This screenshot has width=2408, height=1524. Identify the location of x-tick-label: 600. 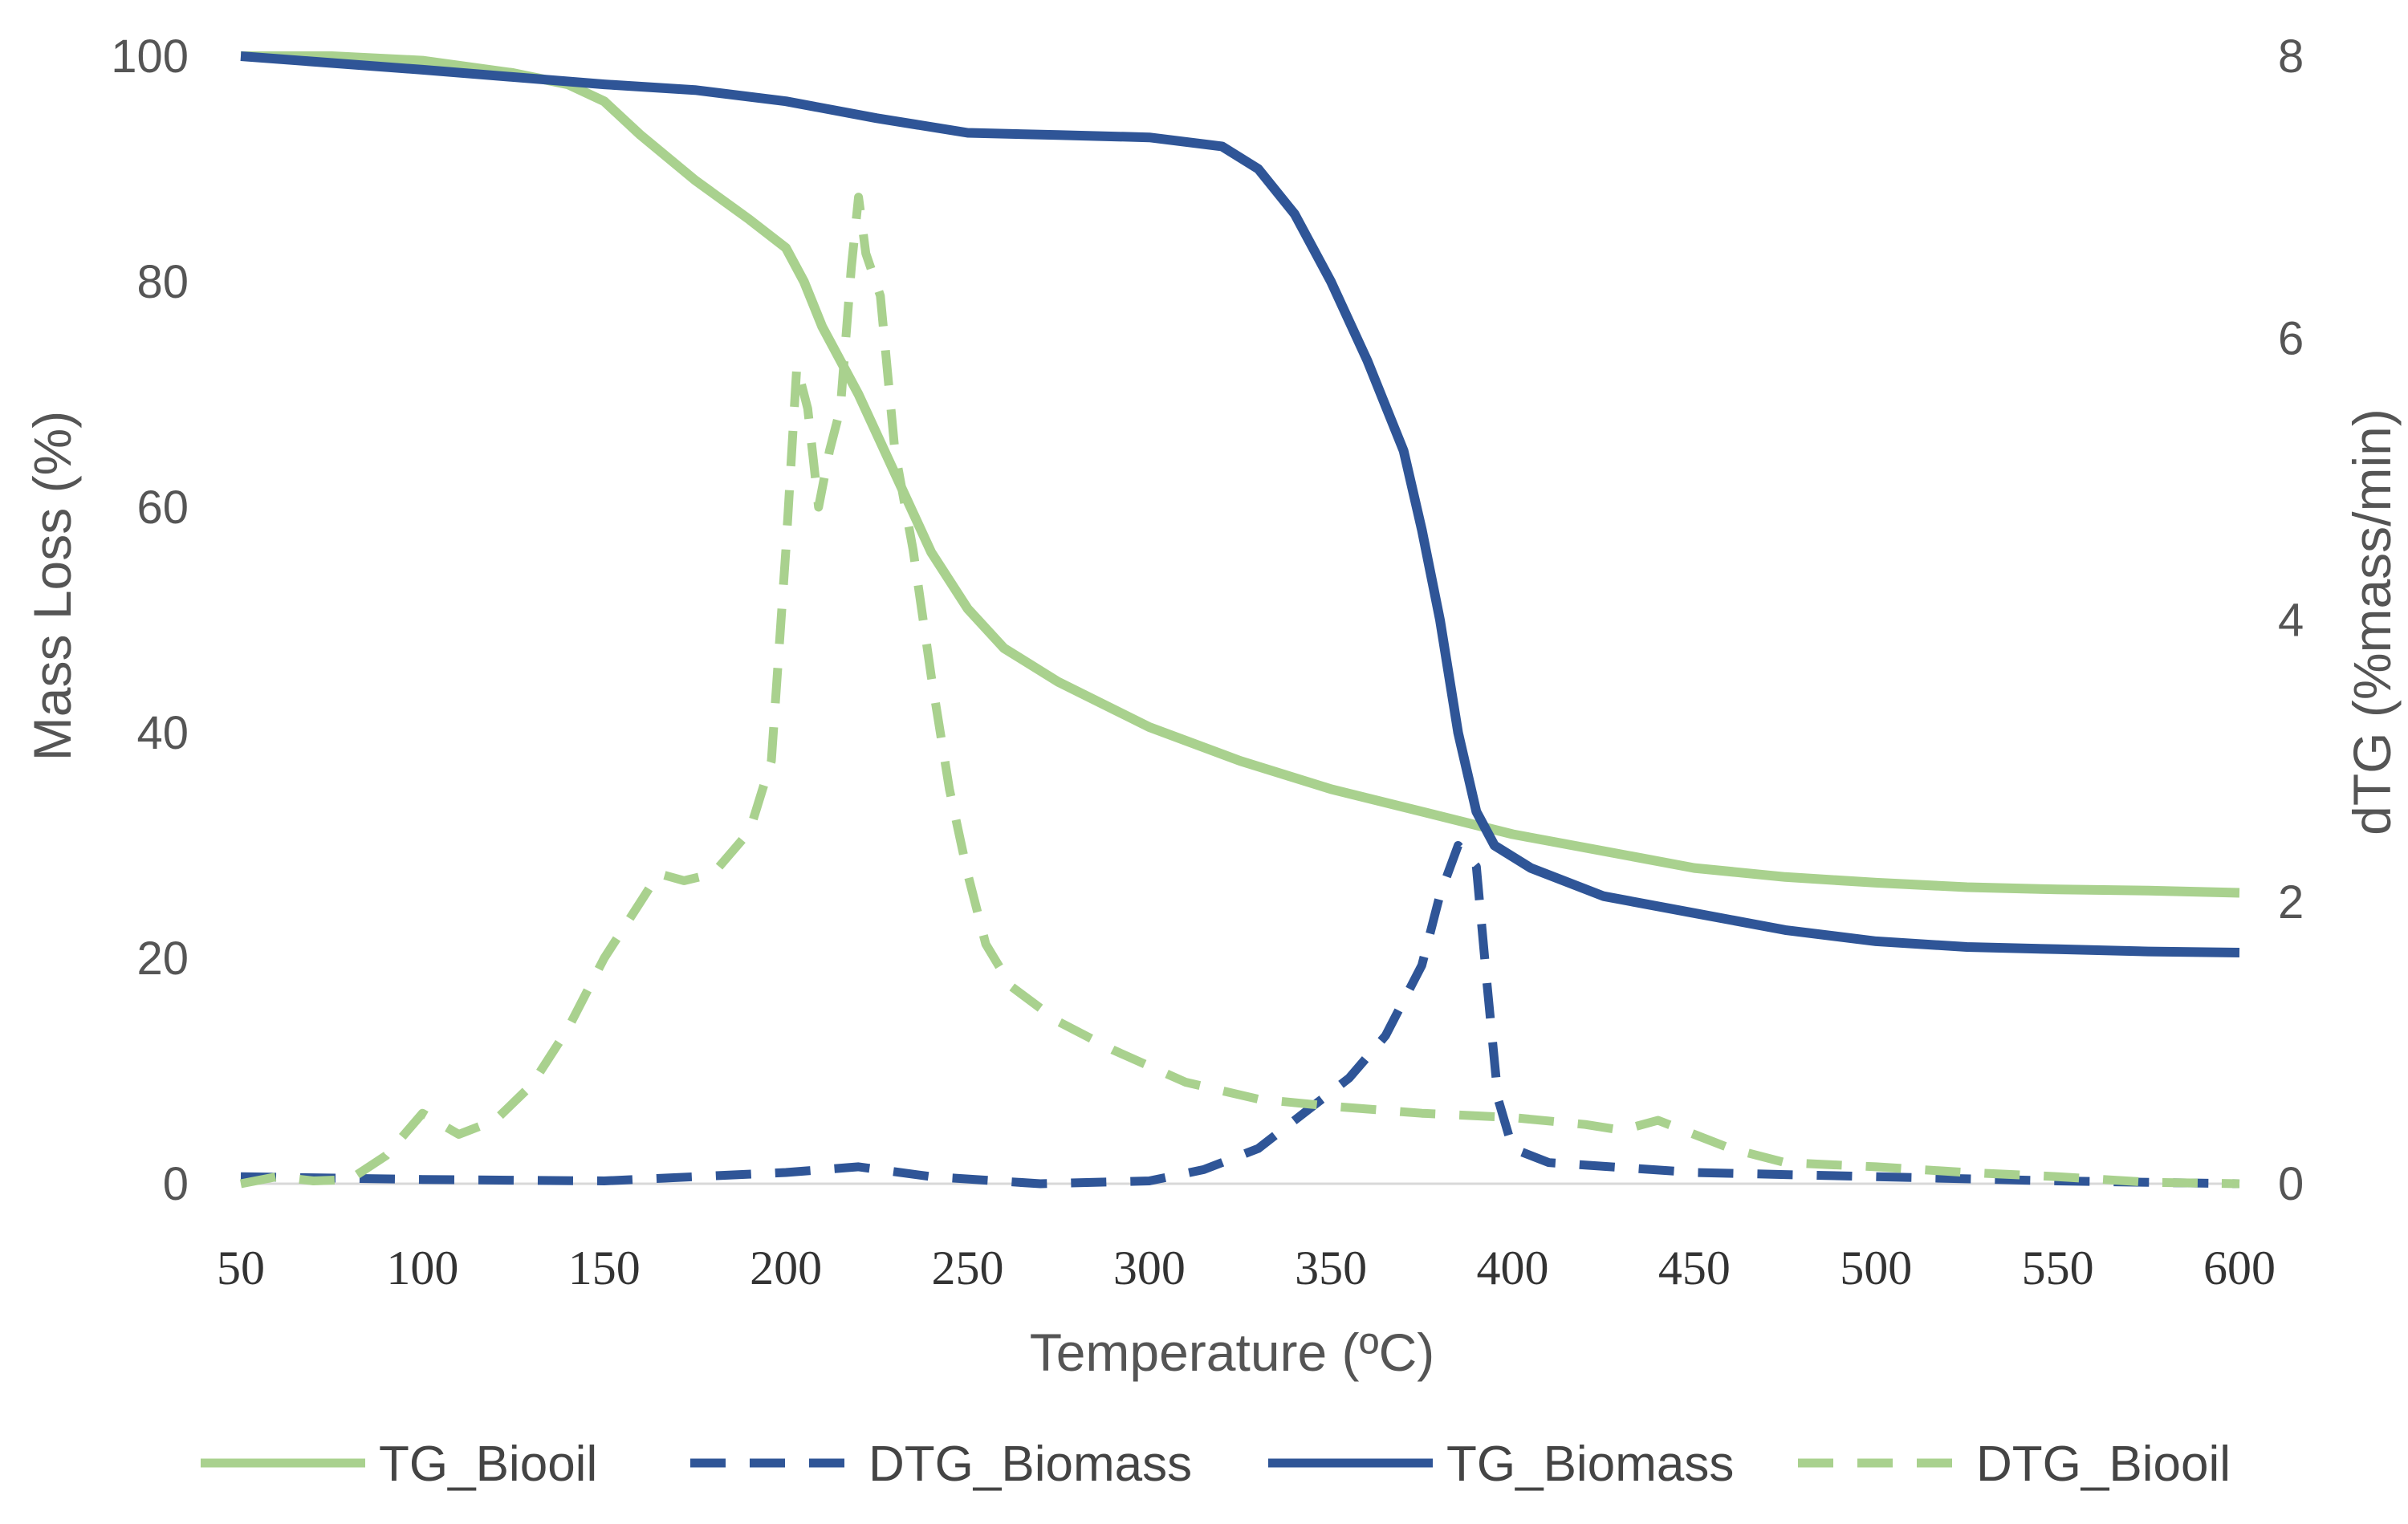
(2239, 1268).